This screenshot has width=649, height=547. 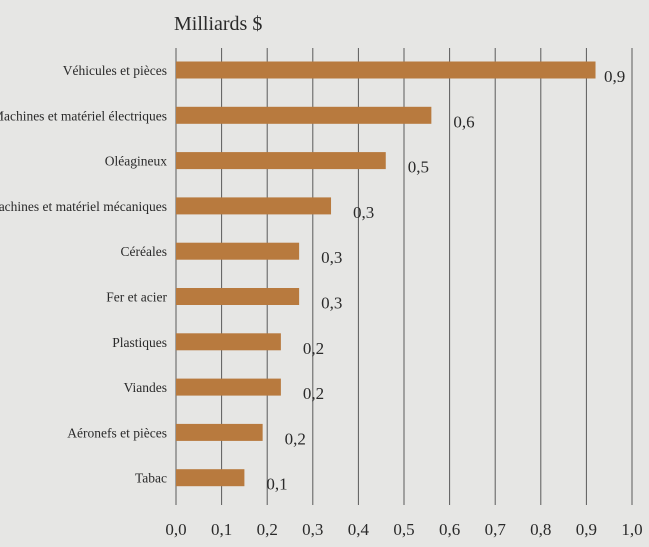 I want to click on category-label: Tabac, so click(x=151, y=478).